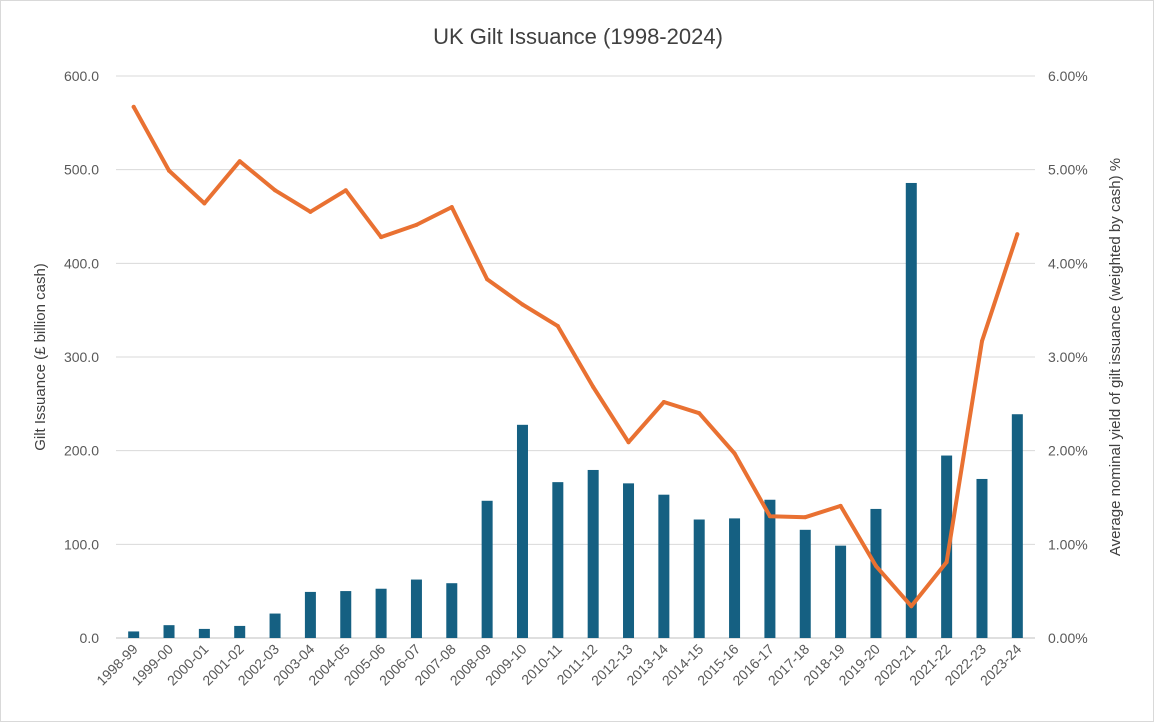 This screenshot has height=722, width=1154. Describe the element at coordinates (81, 451) in the screenshot. I see `left-tick-label: 200.0` at that location.